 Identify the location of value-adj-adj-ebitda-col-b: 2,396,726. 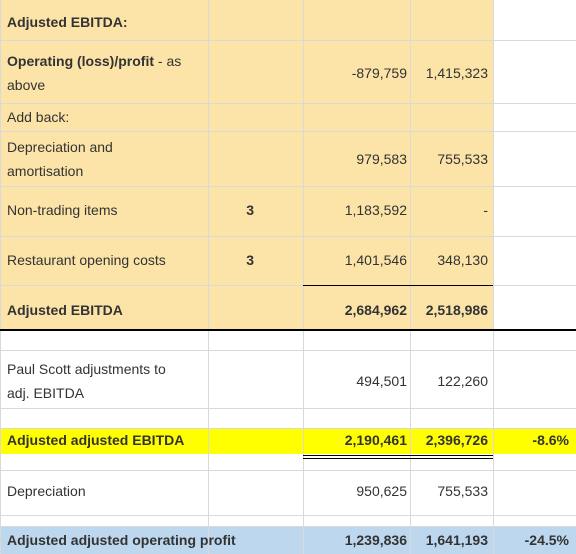
(456, 440).